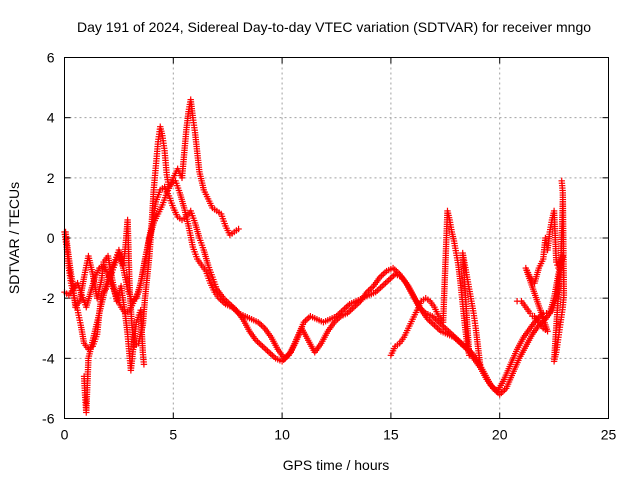 The width and height of the screenshot is (640, 480). Describe the element at coordinates (14, 238) in the screenshot. I see `y-axis-label: SDTVAR / TECUs` at that location.